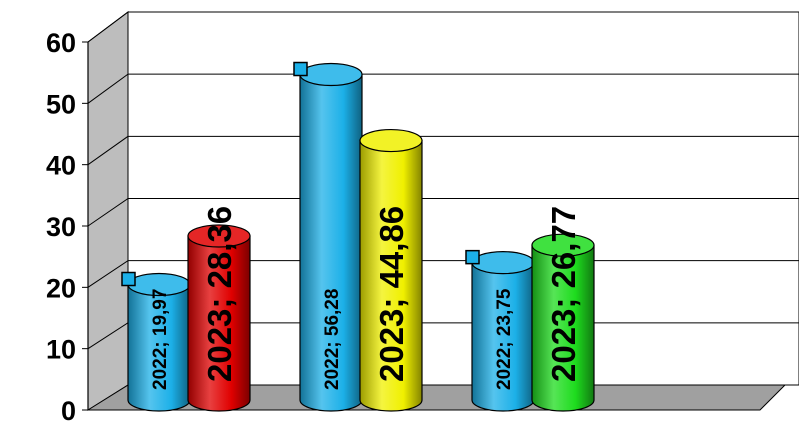  I want to click on bar-cylinder: 2023; 26,77, so click(563, 309).